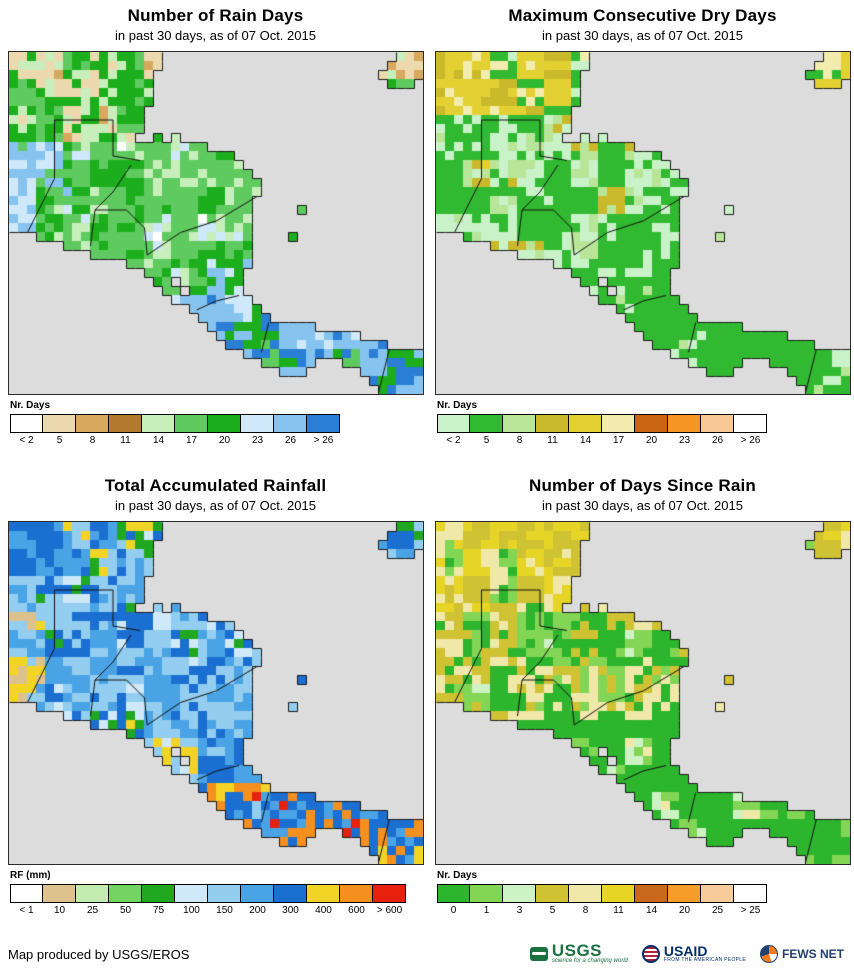  Describe the element at coordinates (356, 910) in the screenshot. I see `legend-tick-label: 600` at that location.